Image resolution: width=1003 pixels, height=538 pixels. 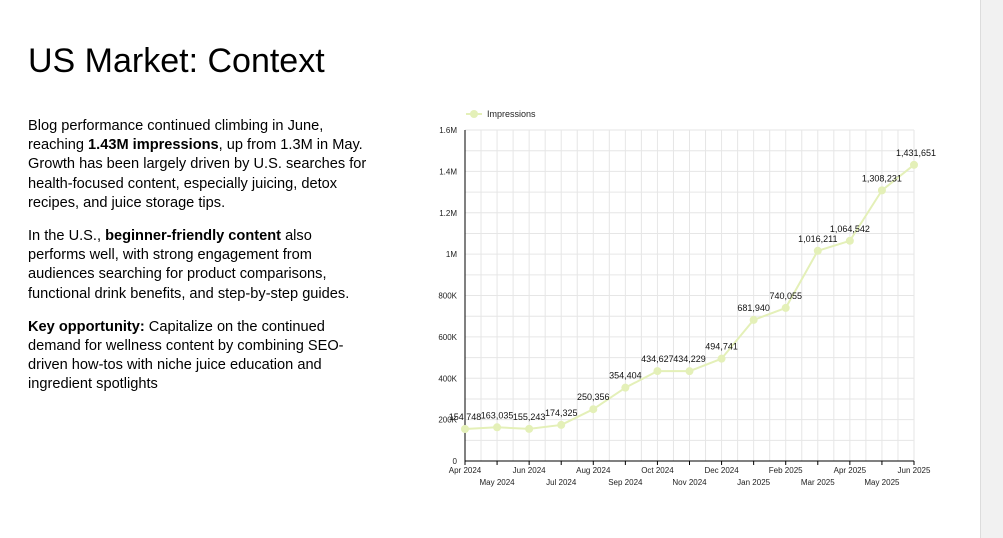 What do you see at coordinates (153, 145) in the screenshot?
I see `bold-text: 1.43M impressions` at bounding box center [153, 145].